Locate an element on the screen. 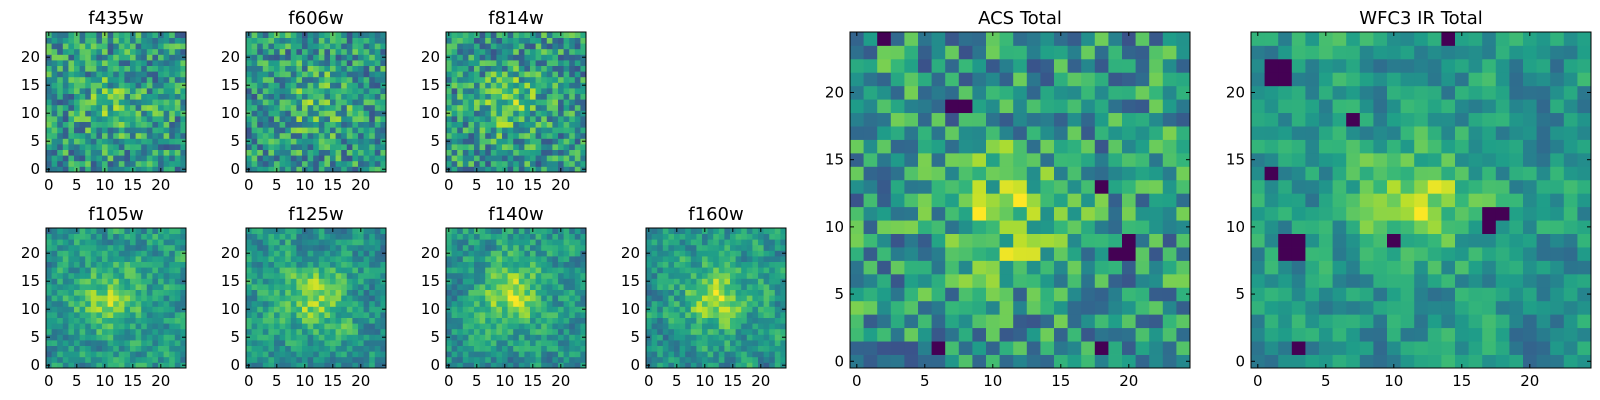 This screenshot has width=1600, height=400. y-tick-label: 5 is located at coordinates (235, 337).